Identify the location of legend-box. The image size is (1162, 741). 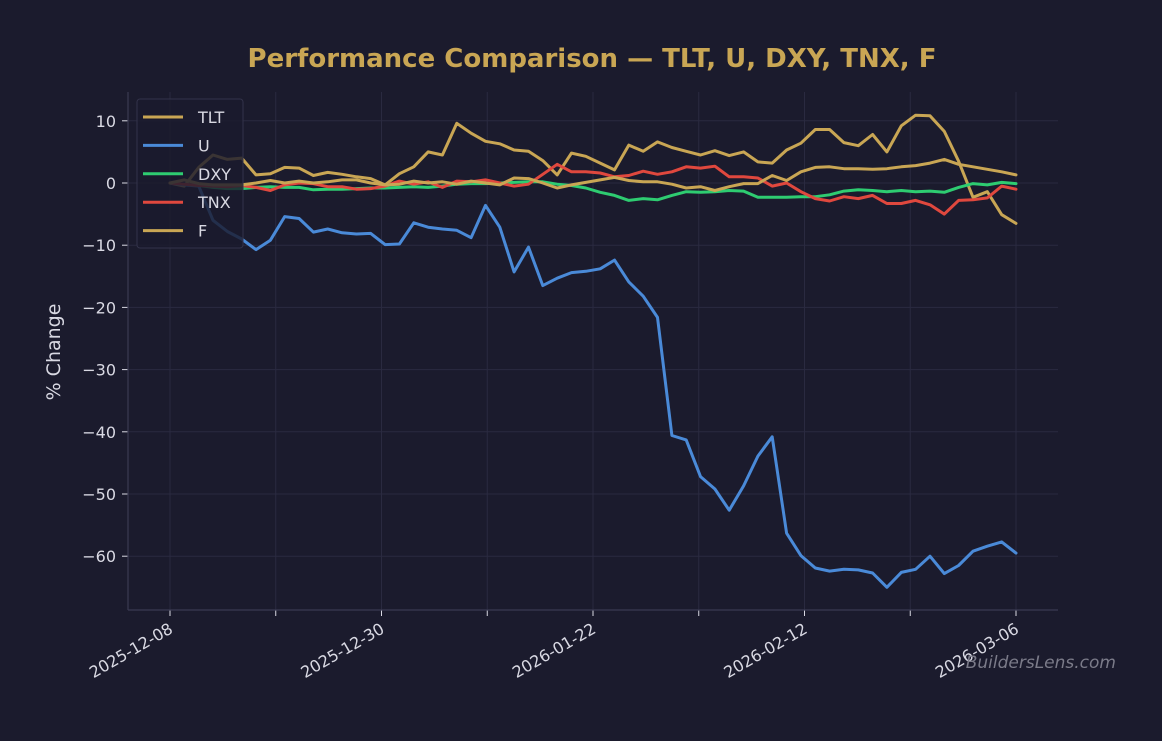
(190, 173).